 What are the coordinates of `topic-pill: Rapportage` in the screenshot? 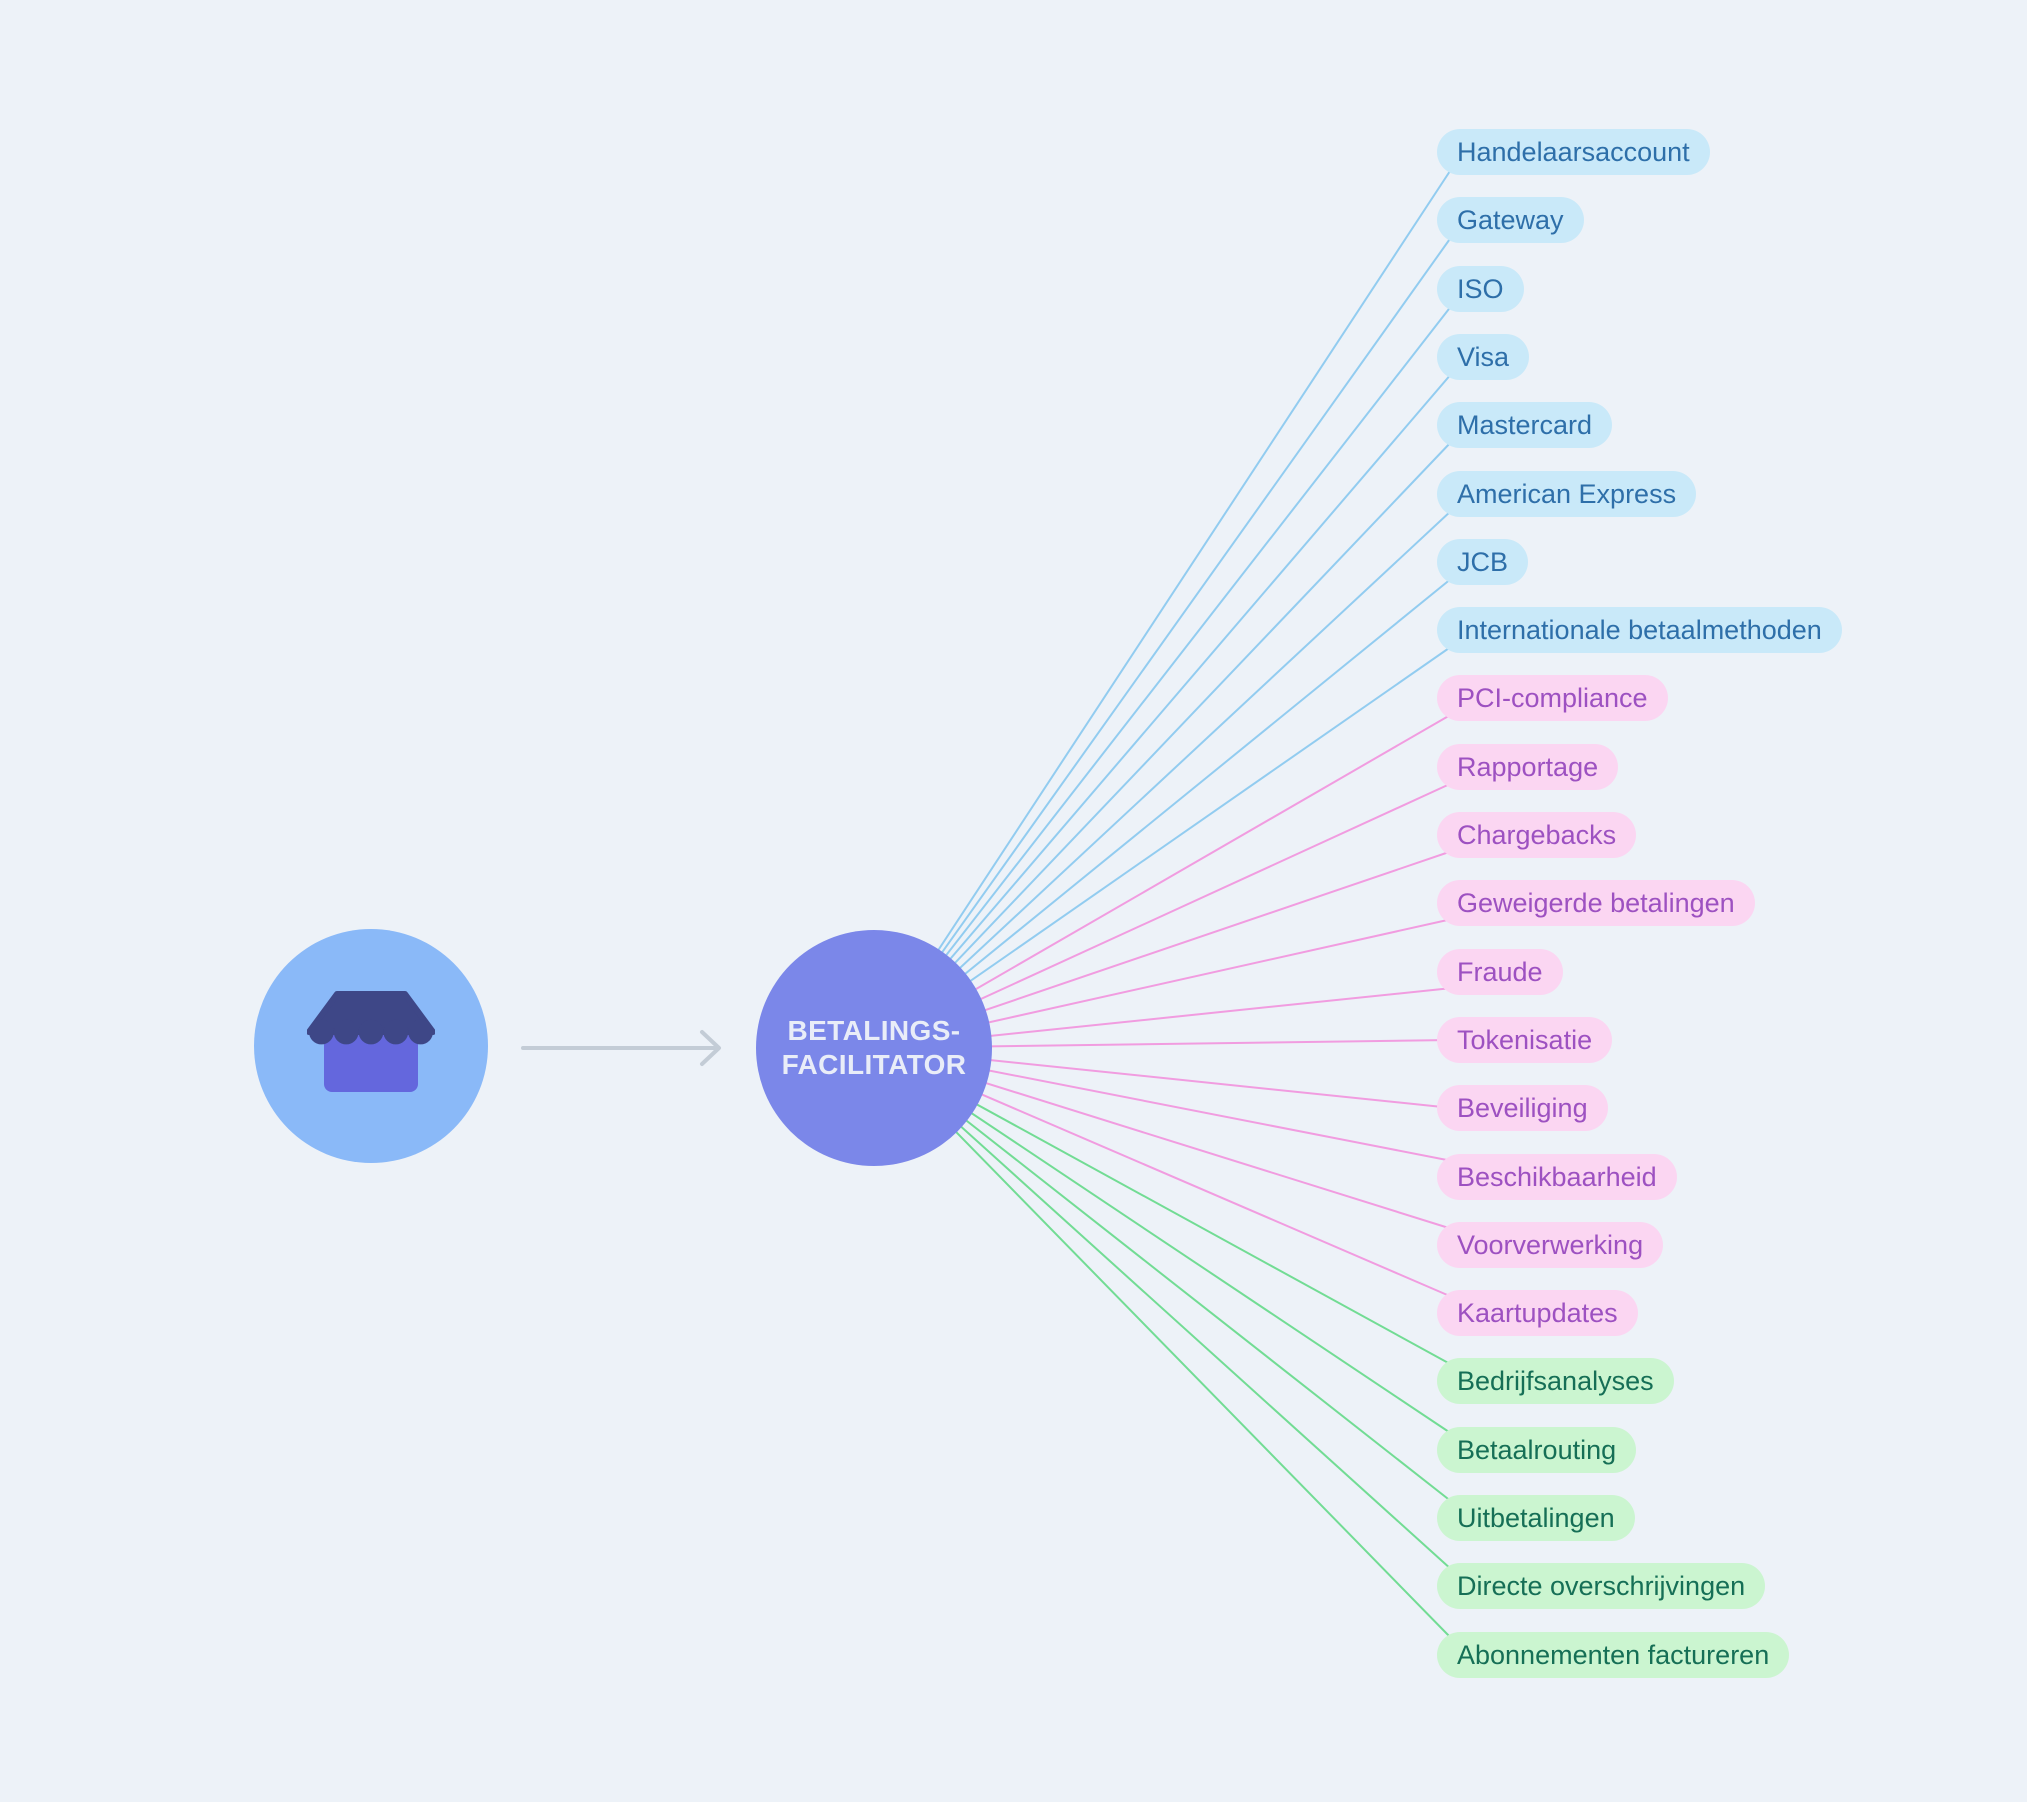 It's located at (1528, 767).